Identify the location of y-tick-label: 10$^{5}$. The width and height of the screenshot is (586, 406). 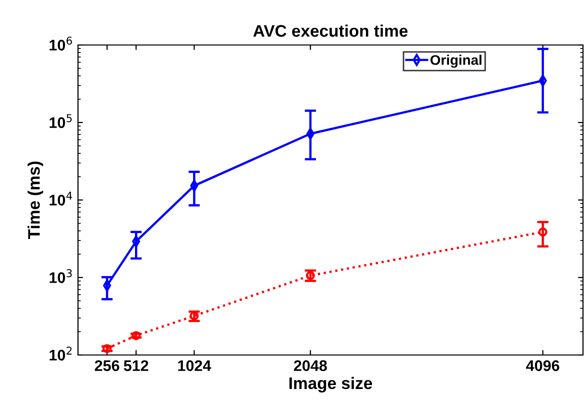
(61, 121).